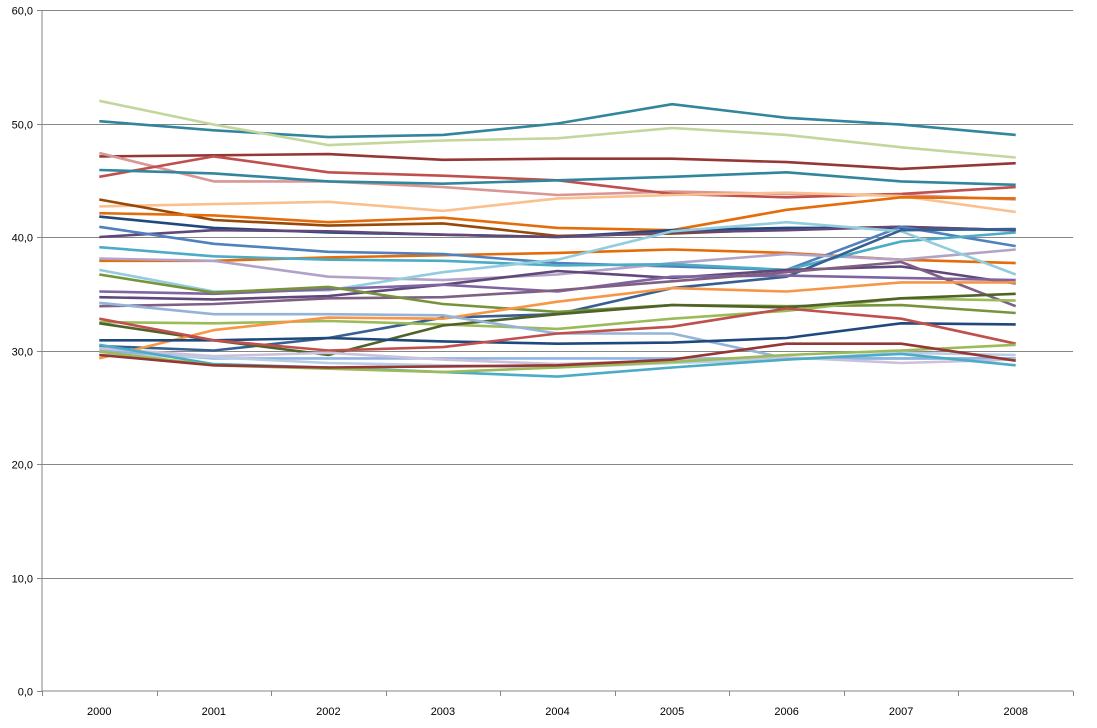 The width and height of the screenshot is (1097, 728). I want to click on x-tick-label: 2008, so click(1015, 712).